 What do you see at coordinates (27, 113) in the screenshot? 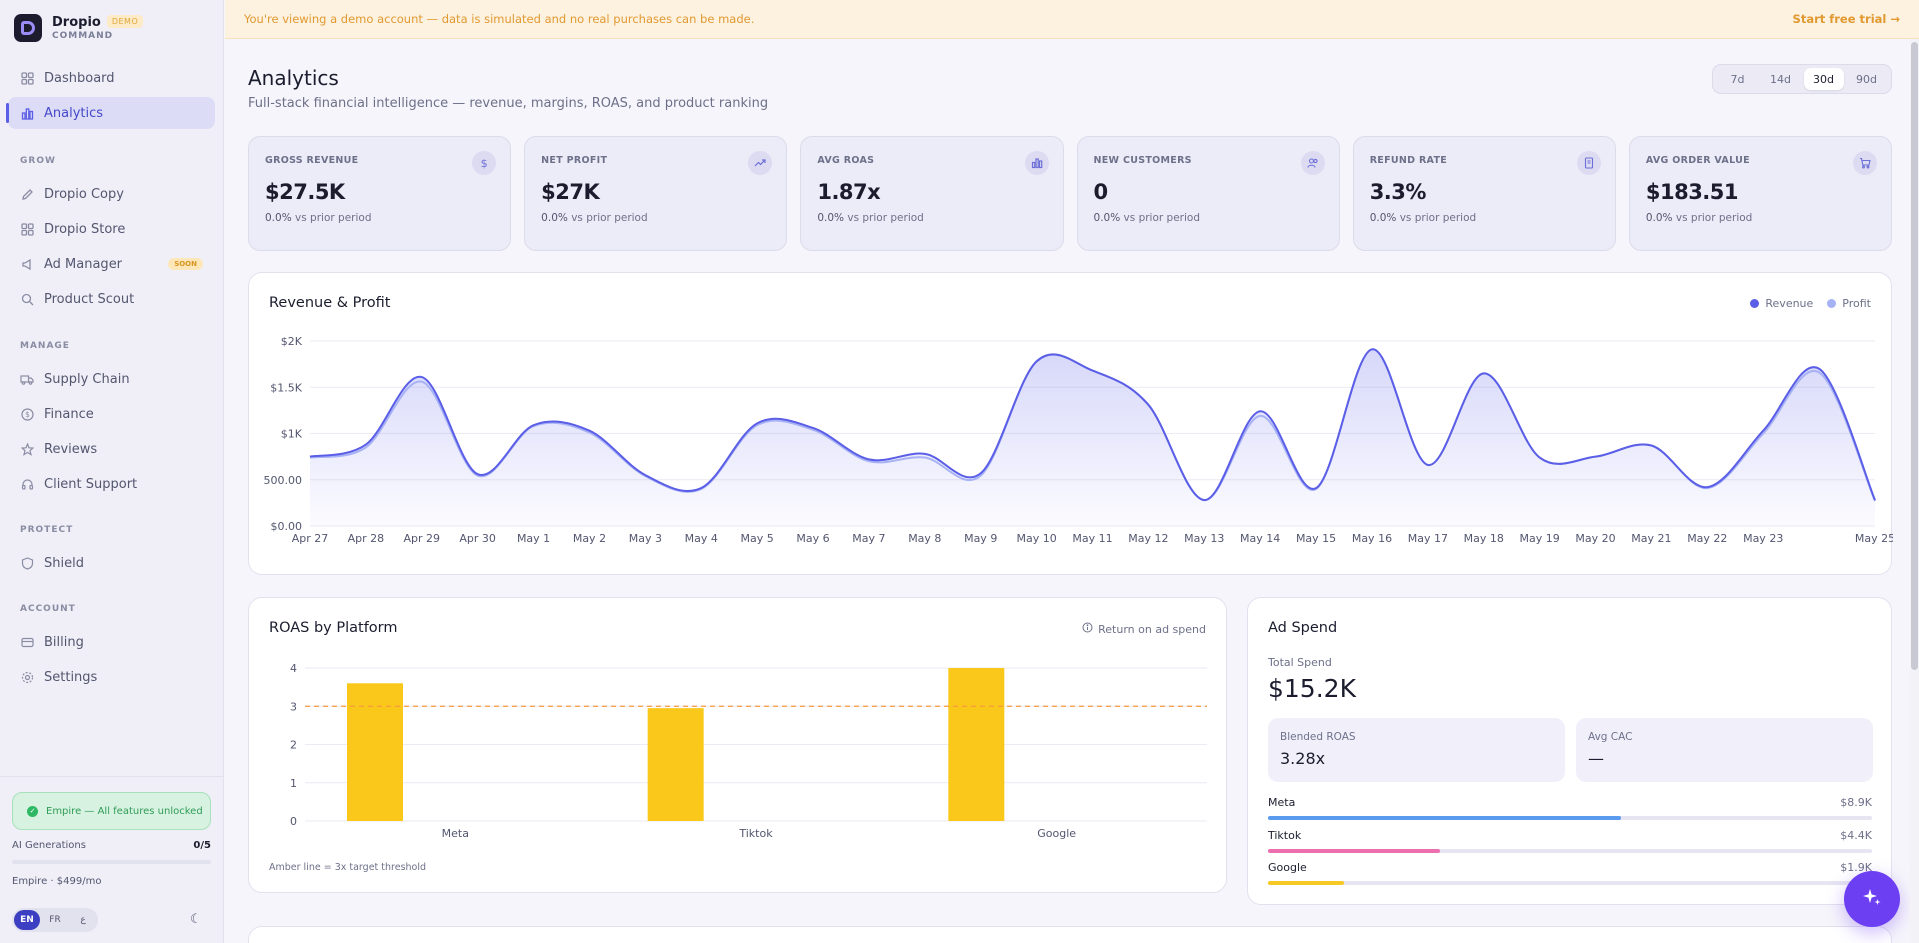
I see `bar-chart-icon` at bounding box center [27, 113].